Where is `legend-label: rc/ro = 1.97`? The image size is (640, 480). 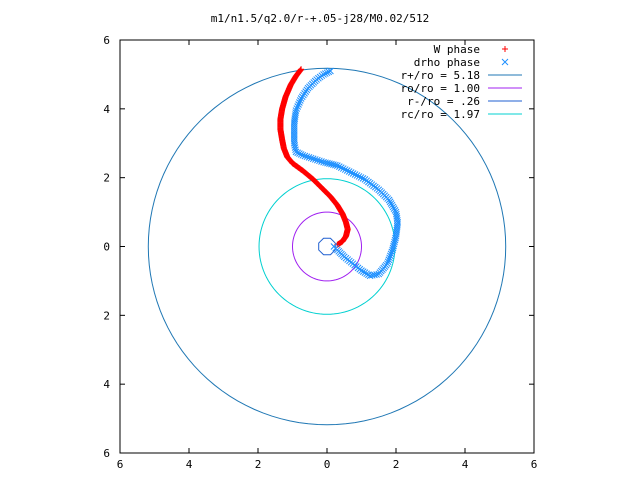 legend-label: rc/ro = 1.97 is located at coordinates (440, 114).